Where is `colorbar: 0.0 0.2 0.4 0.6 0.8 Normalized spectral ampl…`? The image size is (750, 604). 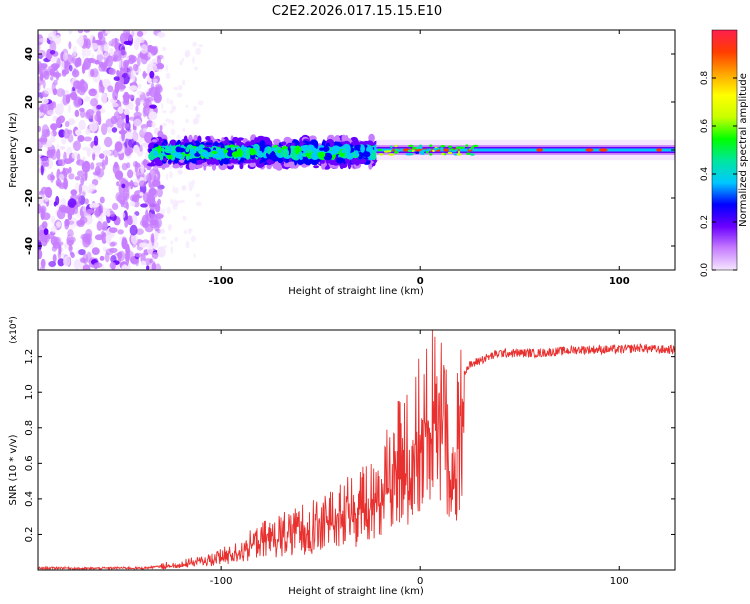
colorbar: 0.0 0.2 0.4 0.6 0.8 Normalized spectral ampl… is located at coordinates (724, 153).